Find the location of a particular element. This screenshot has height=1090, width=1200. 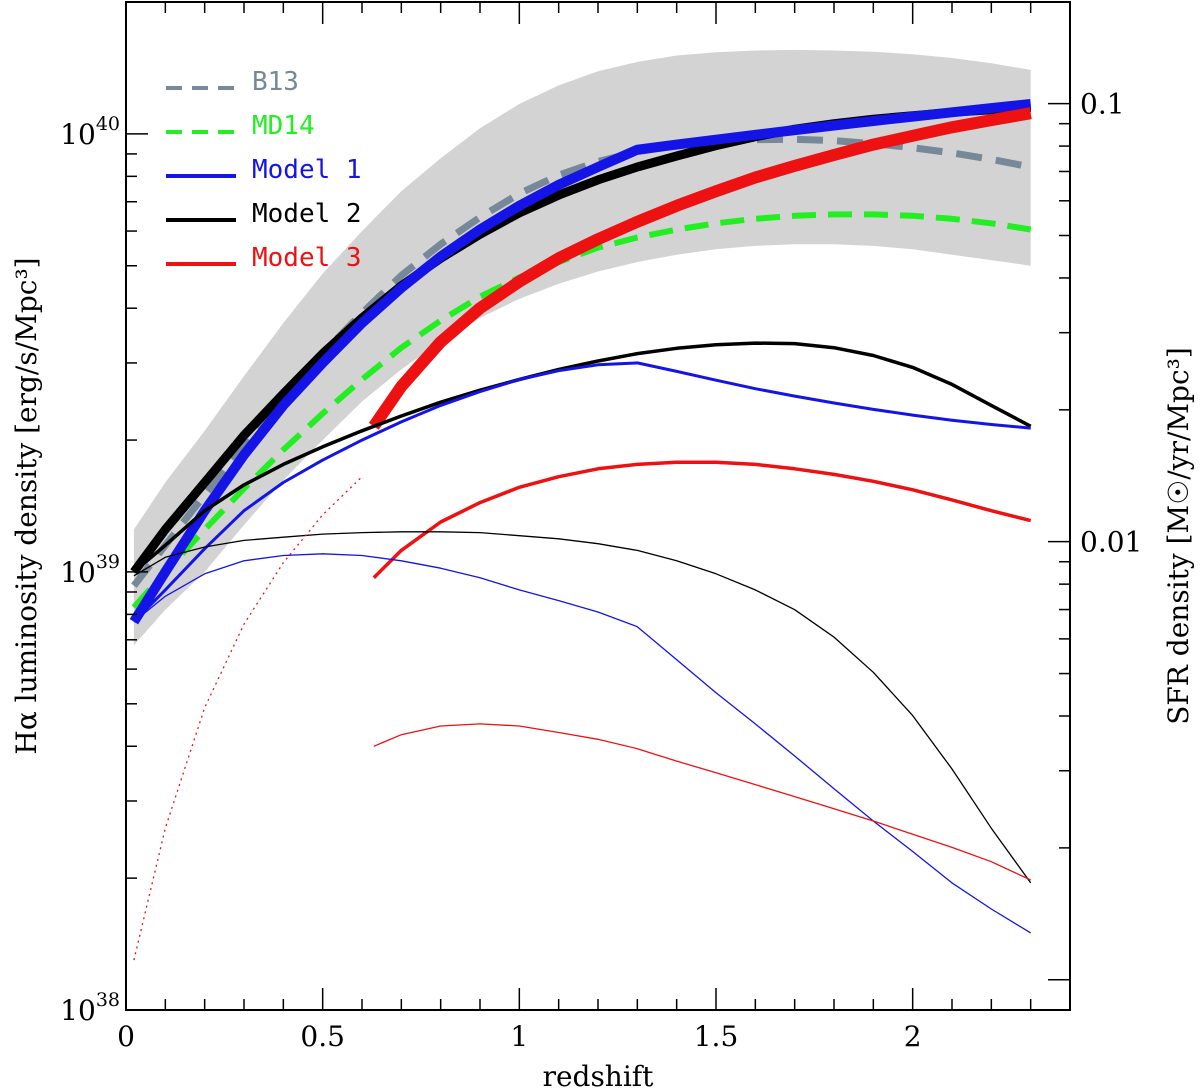

x-tick-label: 1 is located at coordinates (519, 1036).